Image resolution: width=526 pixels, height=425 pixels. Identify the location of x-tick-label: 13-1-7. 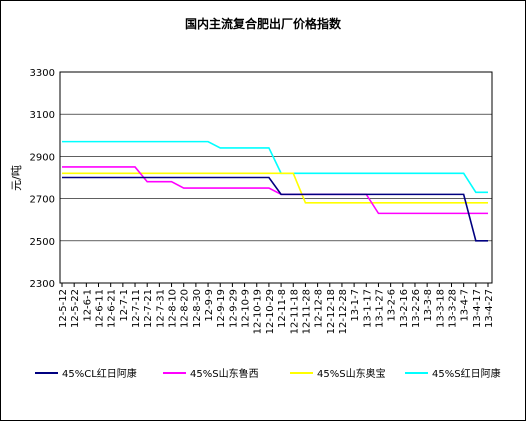
(355, 305).